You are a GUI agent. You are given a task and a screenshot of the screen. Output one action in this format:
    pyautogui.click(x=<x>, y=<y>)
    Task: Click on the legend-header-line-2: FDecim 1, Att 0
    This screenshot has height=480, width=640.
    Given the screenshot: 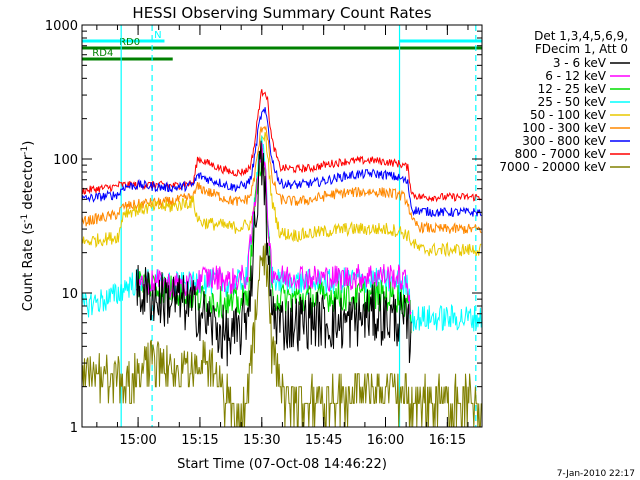 What is the action you would take?
    pyautogui.click(x=581, y=49)
    